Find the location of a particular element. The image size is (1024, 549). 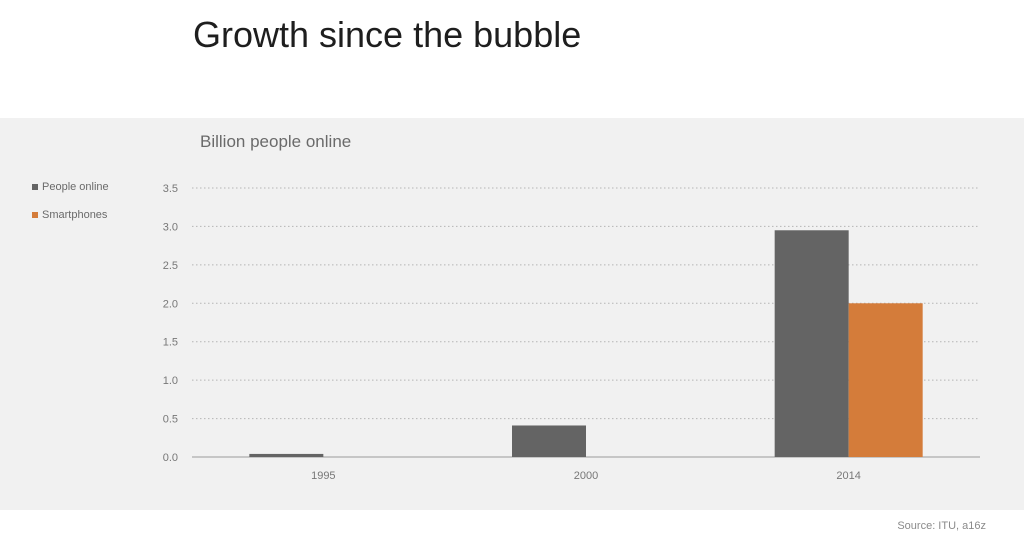

legend-label-smartphones: Smartphones is located at coordinates (75, 215).